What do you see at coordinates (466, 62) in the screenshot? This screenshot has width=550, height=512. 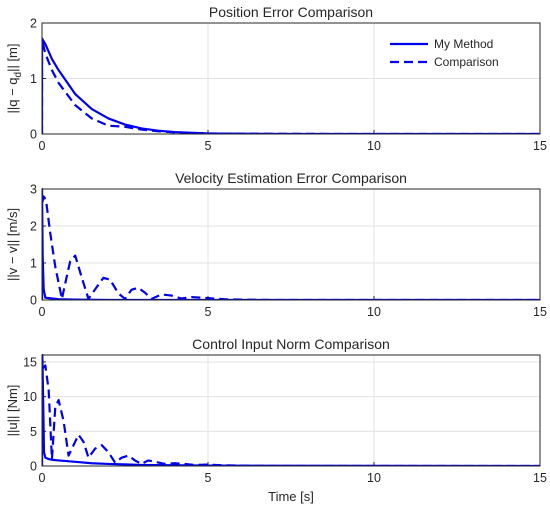 I see `legend-entry: Comparison` at bounding box center [466, 62].